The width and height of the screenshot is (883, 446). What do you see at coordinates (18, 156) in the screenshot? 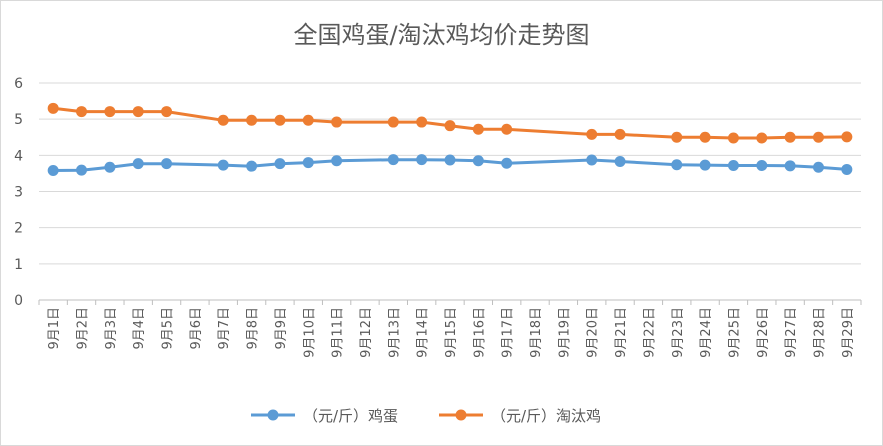
I see `y-tick-label: 4` at bounding box center [18, 156].